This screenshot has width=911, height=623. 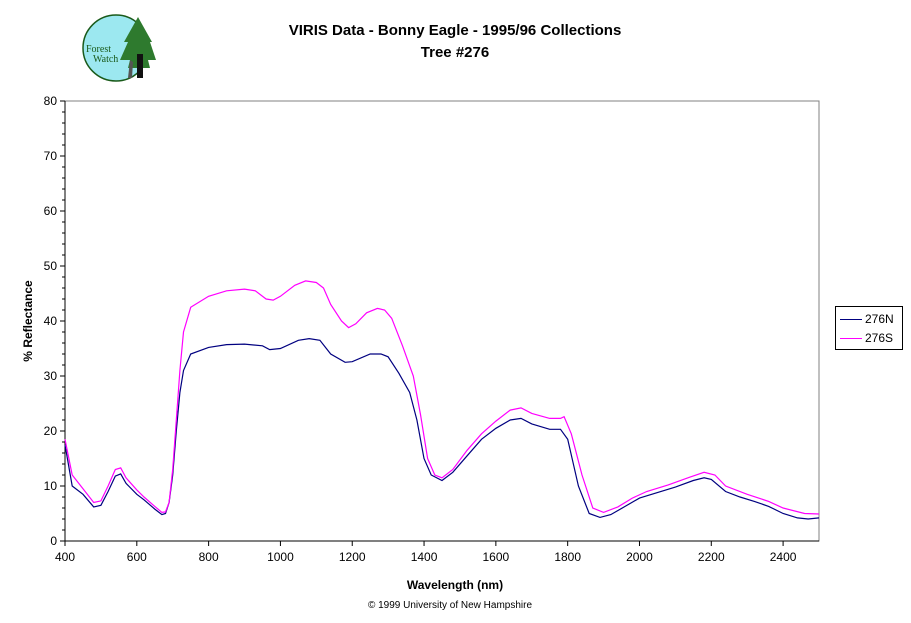 What do you see at coordinates (51, 431) in the screenshot?
I see `y-tick-label: 20` at bounding box center [51, 431].